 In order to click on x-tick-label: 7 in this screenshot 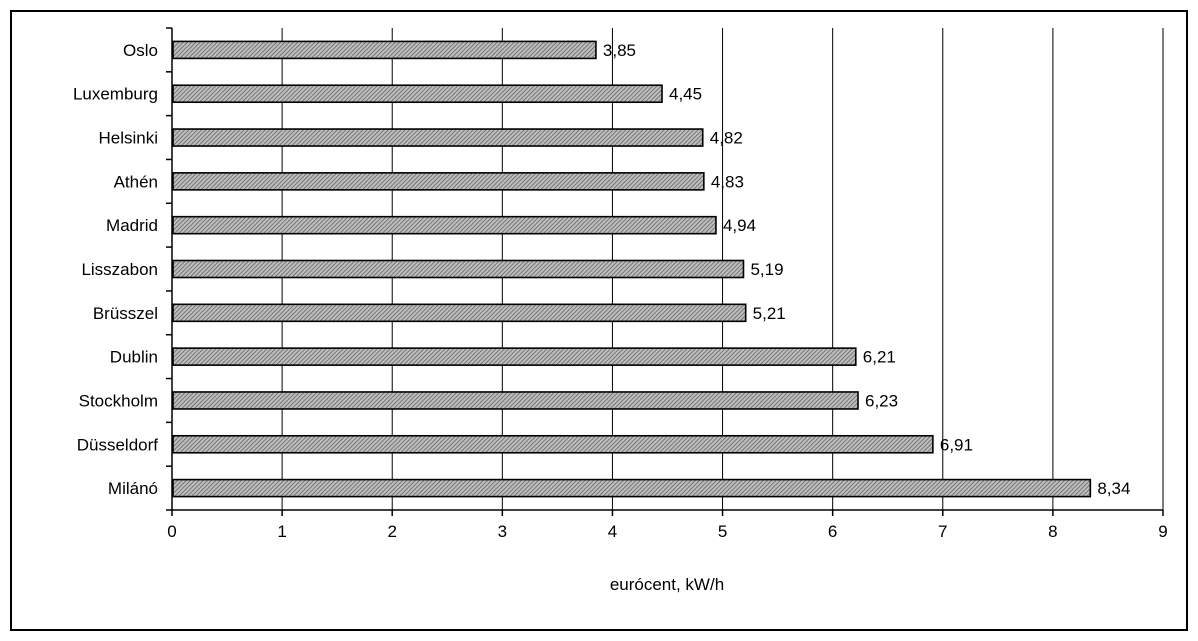, I will do `click(942, 531)`.